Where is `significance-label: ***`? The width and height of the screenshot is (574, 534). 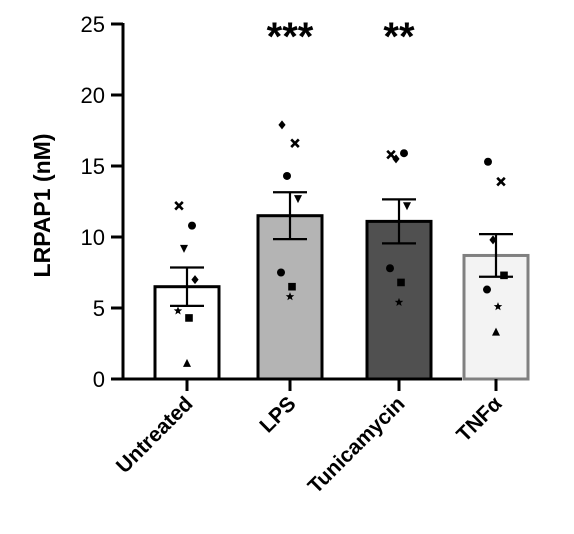 significance-label: *** is located at coordinates (290, 37).